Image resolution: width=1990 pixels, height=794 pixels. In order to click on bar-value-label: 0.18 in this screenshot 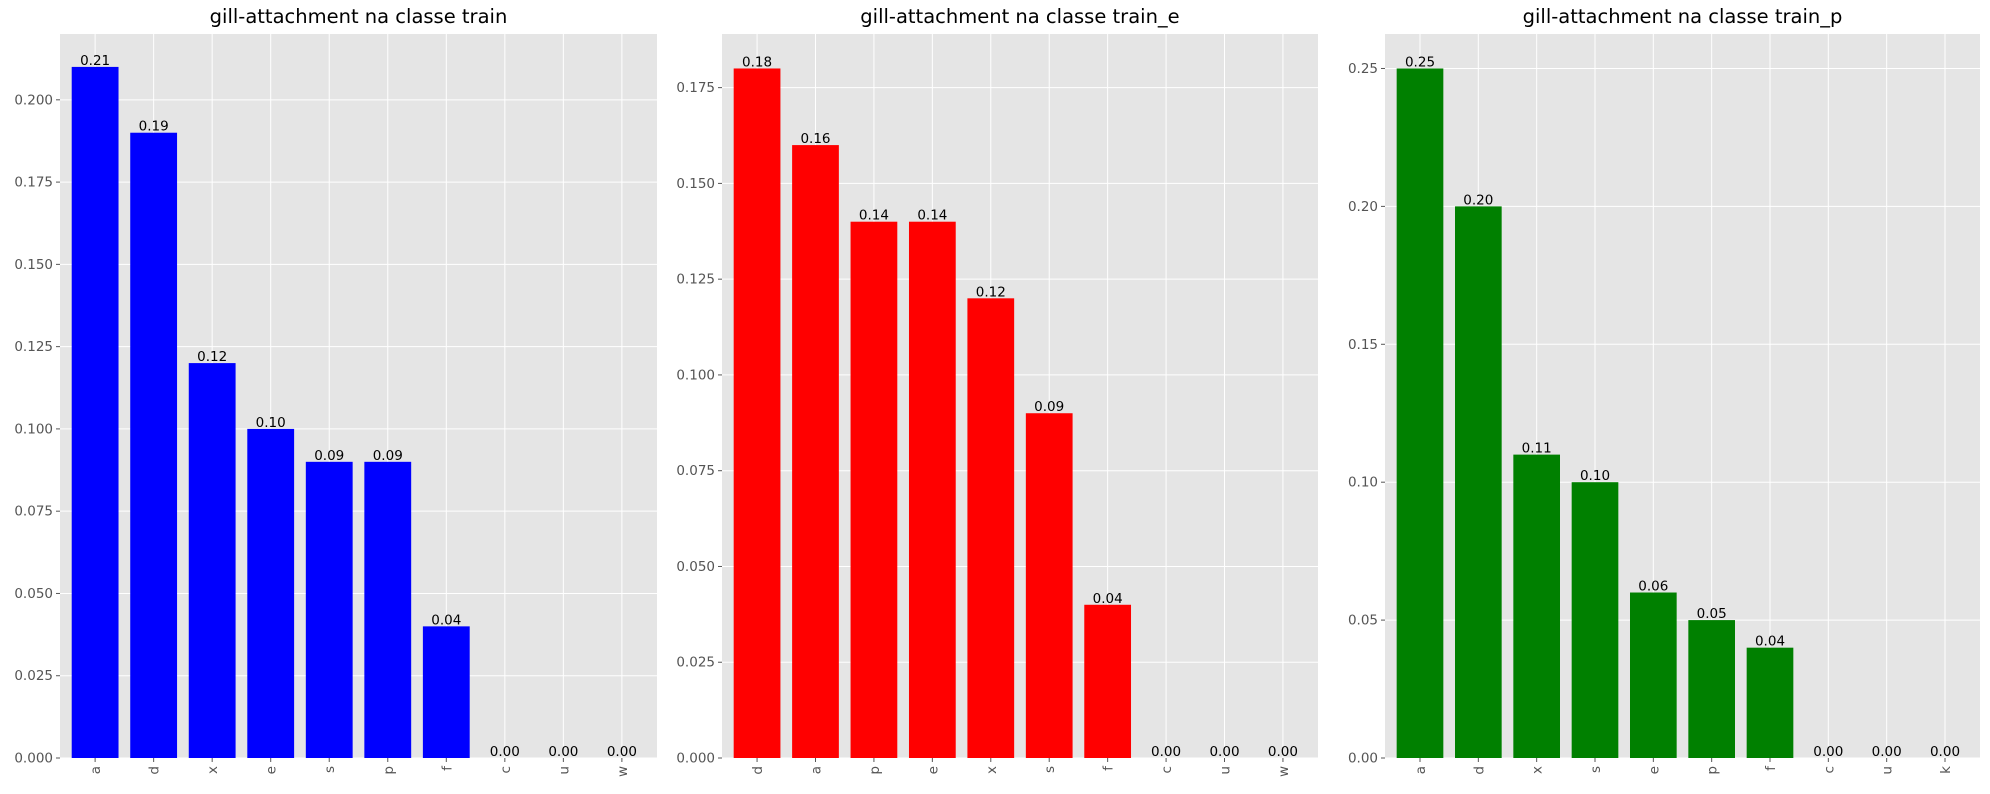, I will do `click(757, 62)`.